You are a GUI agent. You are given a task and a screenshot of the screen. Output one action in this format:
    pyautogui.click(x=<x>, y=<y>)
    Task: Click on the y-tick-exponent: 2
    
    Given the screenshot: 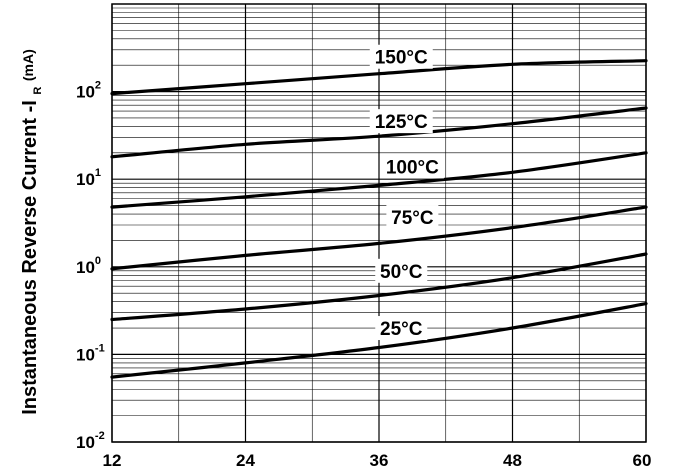 What is the action you would take?
    pyautogui.click(x=98, y=86)
    